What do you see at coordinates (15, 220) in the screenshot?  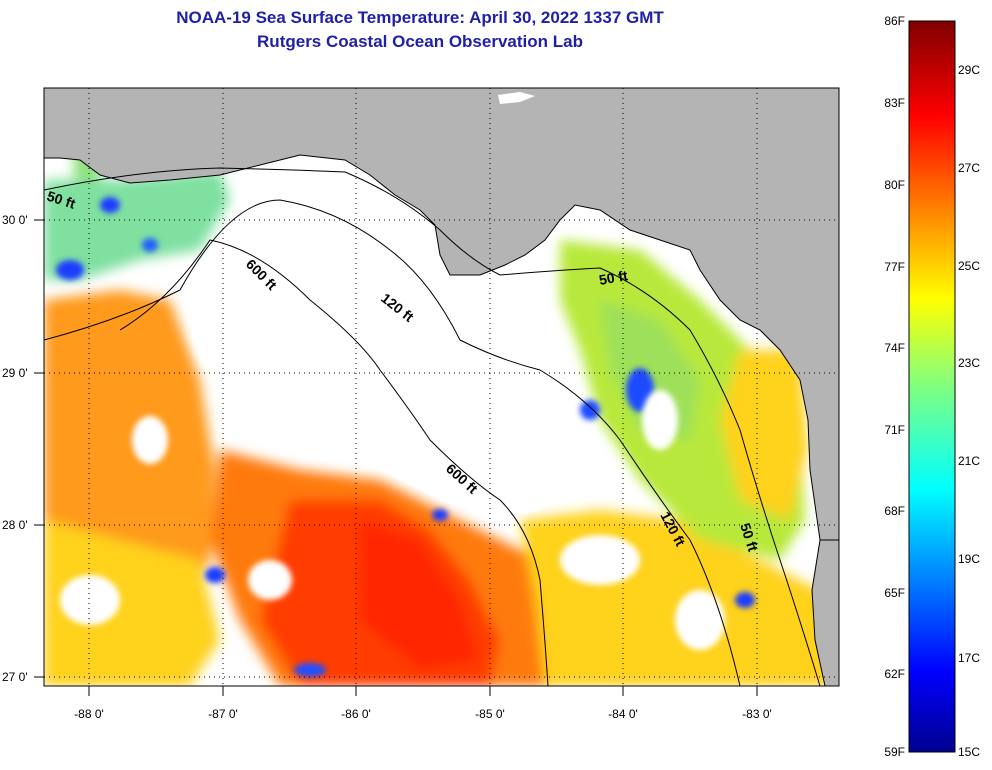 I see `lat-tick-label: 30 0'` at bounding box center [15, 220].